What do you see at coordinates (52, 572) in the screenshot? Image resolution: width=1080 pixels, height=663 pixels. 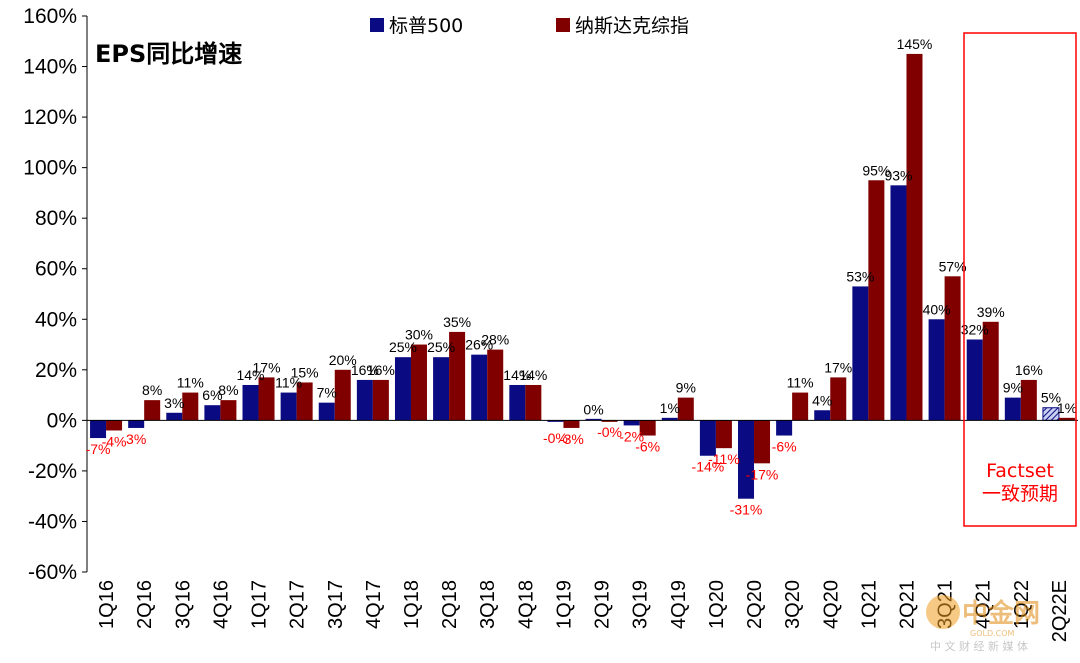 I see `y-tick-label: -60%` at bounding box center [52, 572].